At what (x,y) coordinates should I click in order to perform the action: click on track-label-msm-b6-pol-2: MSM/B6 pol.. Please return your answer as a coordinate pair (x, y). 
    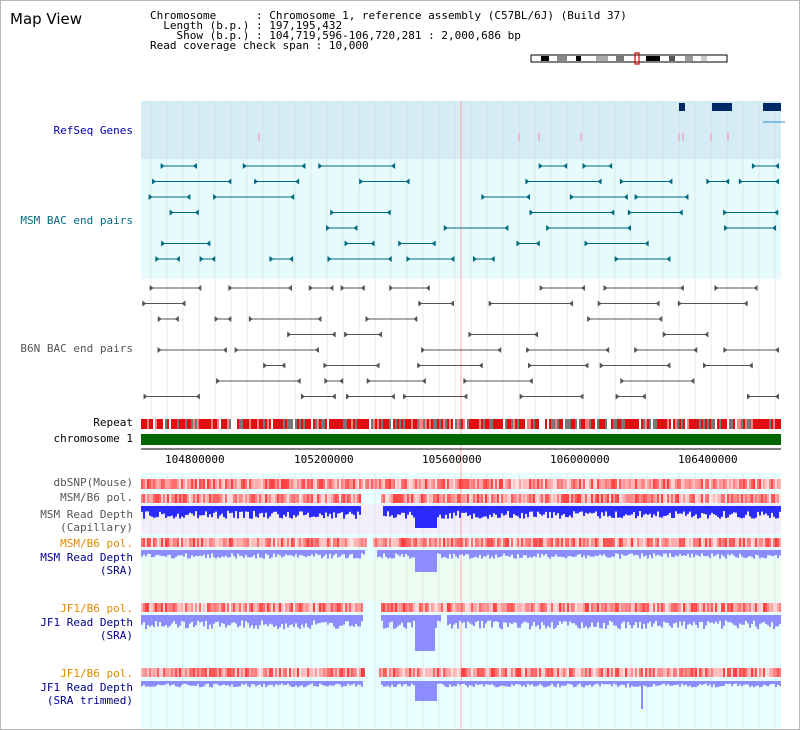
    Looking at the image, I should click on (96, 543).